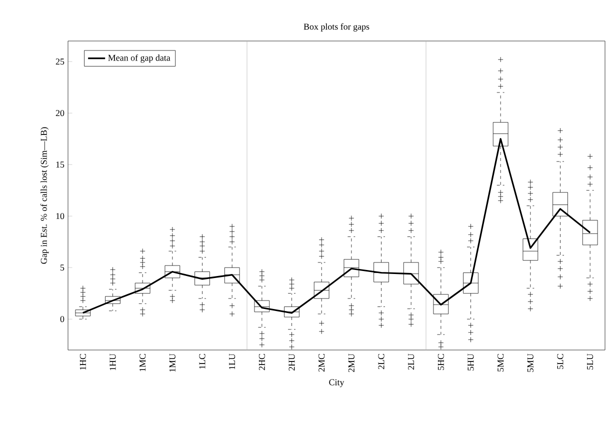 The width and height of the screenshot is (610, 447). What do you see at coordinates (202, 361) in the screenshot?
I see `x-tick-label: 1LC` at bounding box center [202, 361].